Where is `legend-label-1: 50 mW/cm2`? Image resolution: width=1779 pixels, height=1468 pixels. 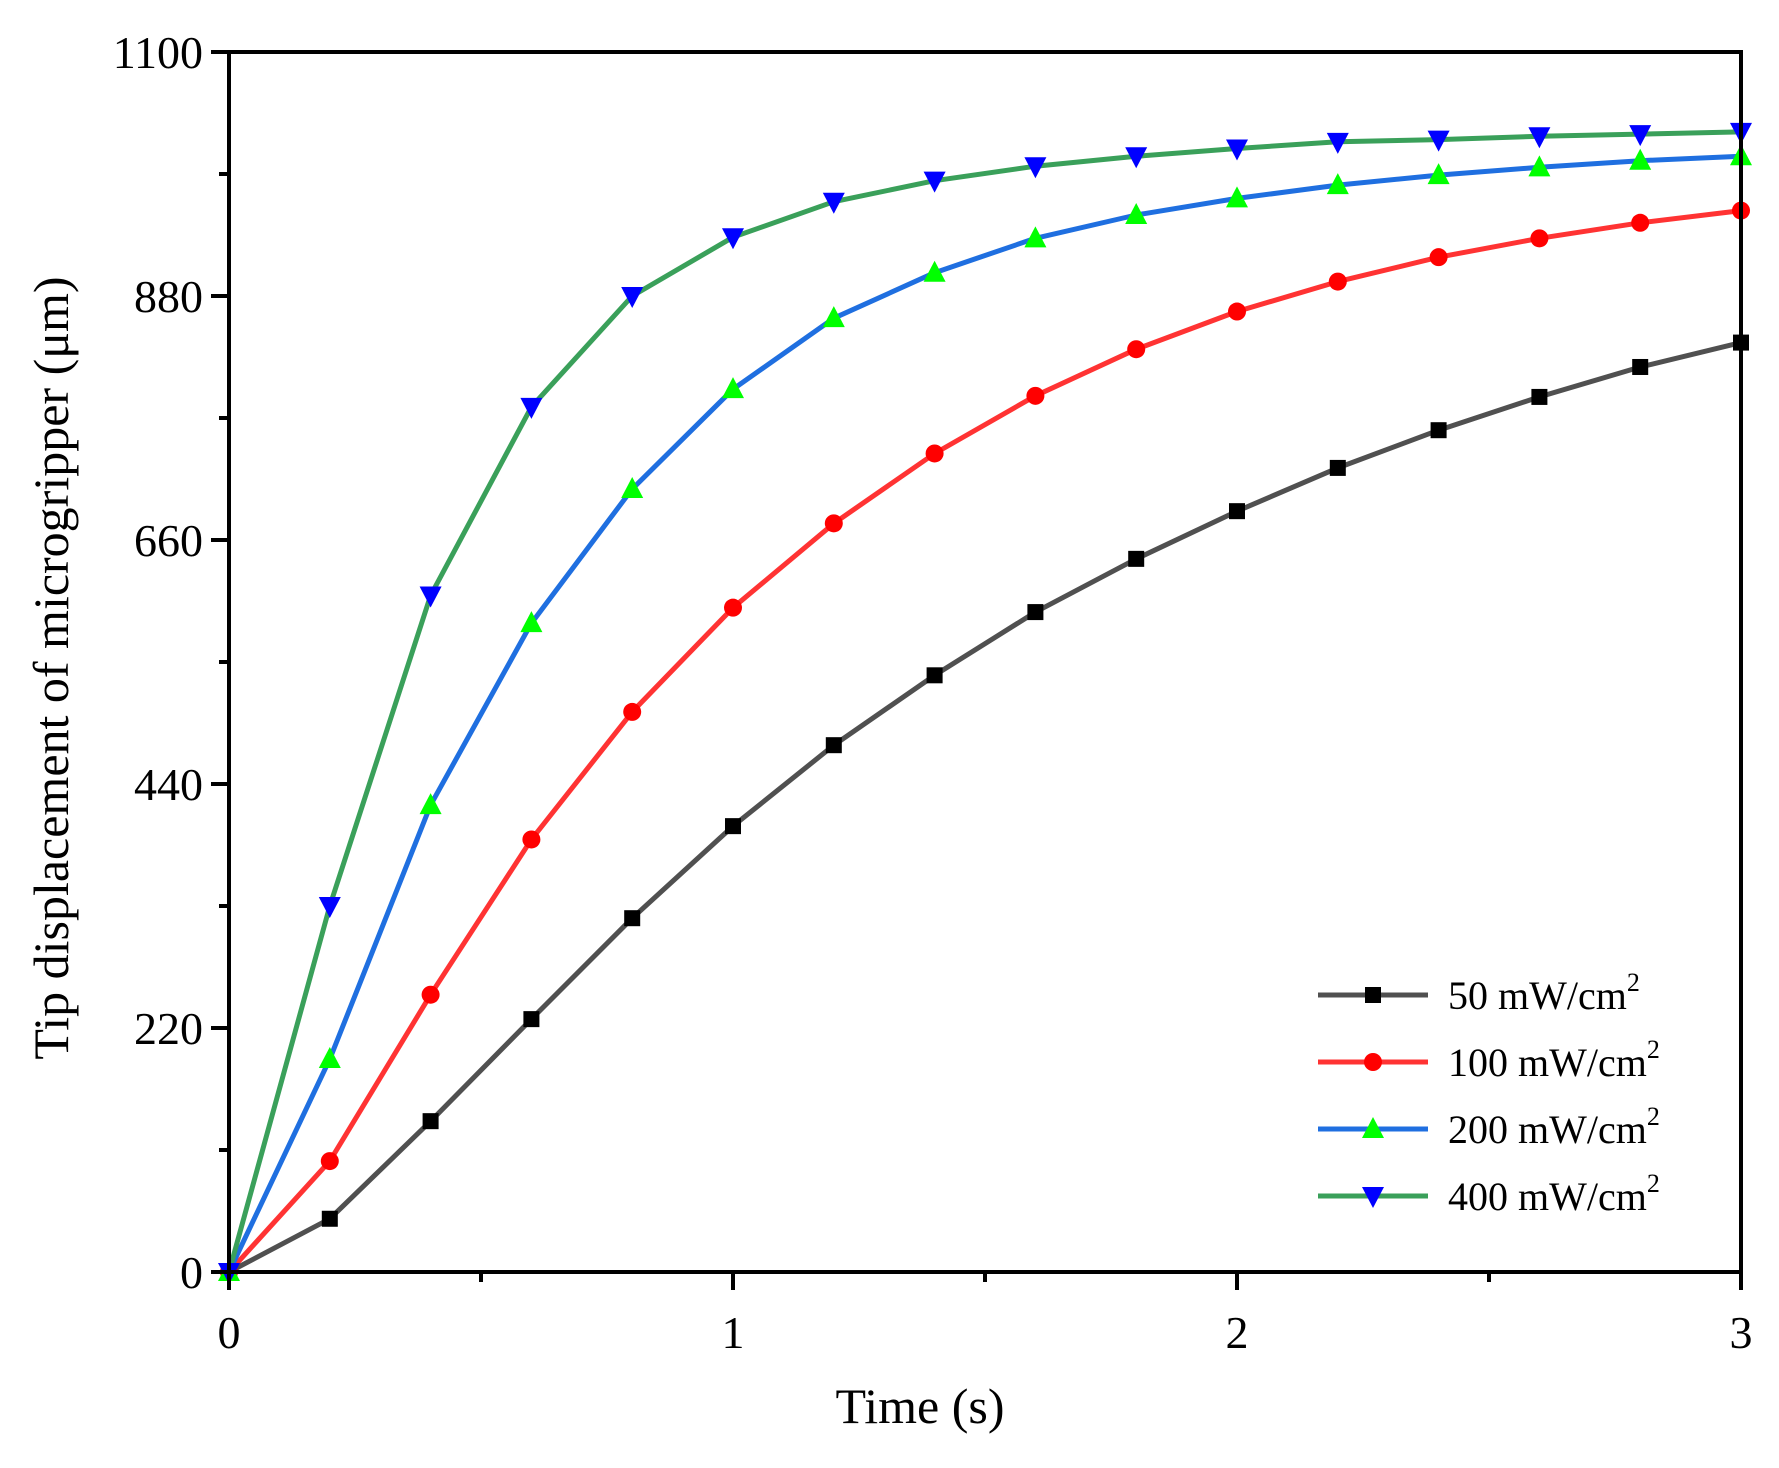
legend-label-1: 50 mW/cm2 is located at coordinates (1544, 993).